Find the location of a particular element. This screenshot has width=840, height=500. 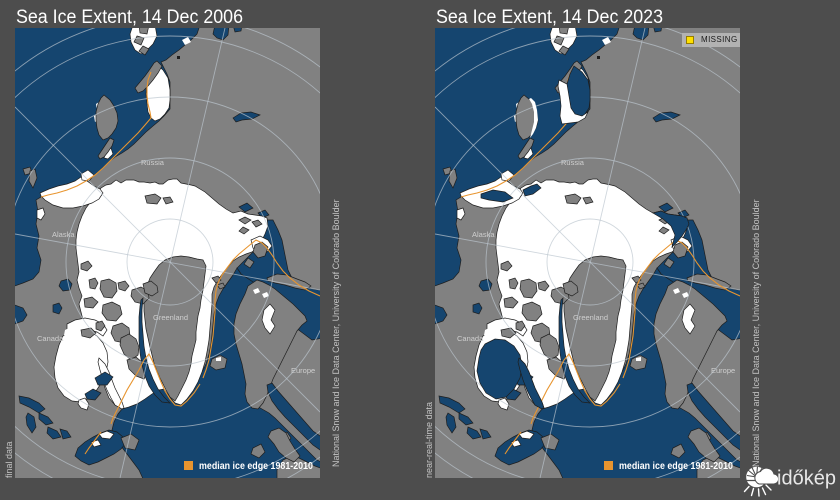

svg-text: időkép is located at coordinates (806, 479).